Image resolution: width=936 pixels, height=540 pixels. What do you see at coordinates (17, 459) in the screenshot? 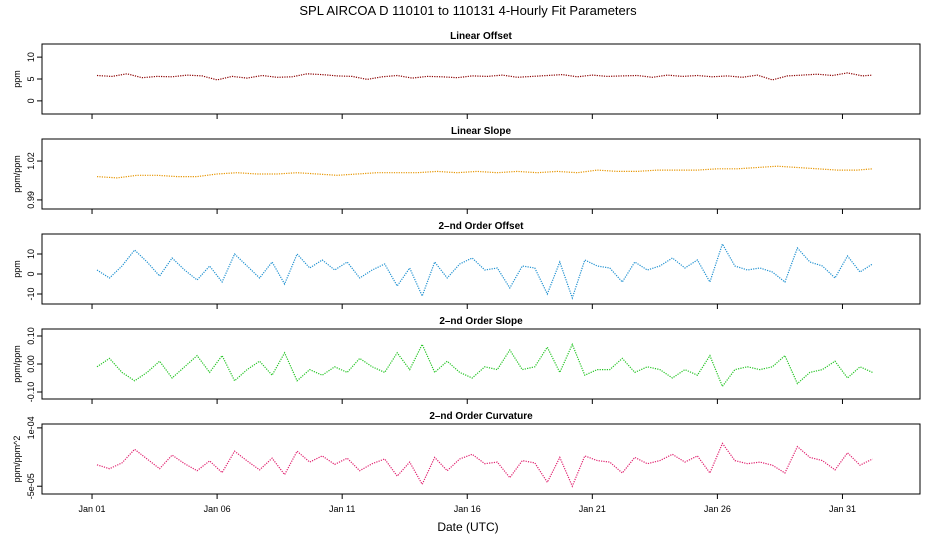
I see `y-axis-label: ppm/ppm^2` at bounding box center [17, 459].